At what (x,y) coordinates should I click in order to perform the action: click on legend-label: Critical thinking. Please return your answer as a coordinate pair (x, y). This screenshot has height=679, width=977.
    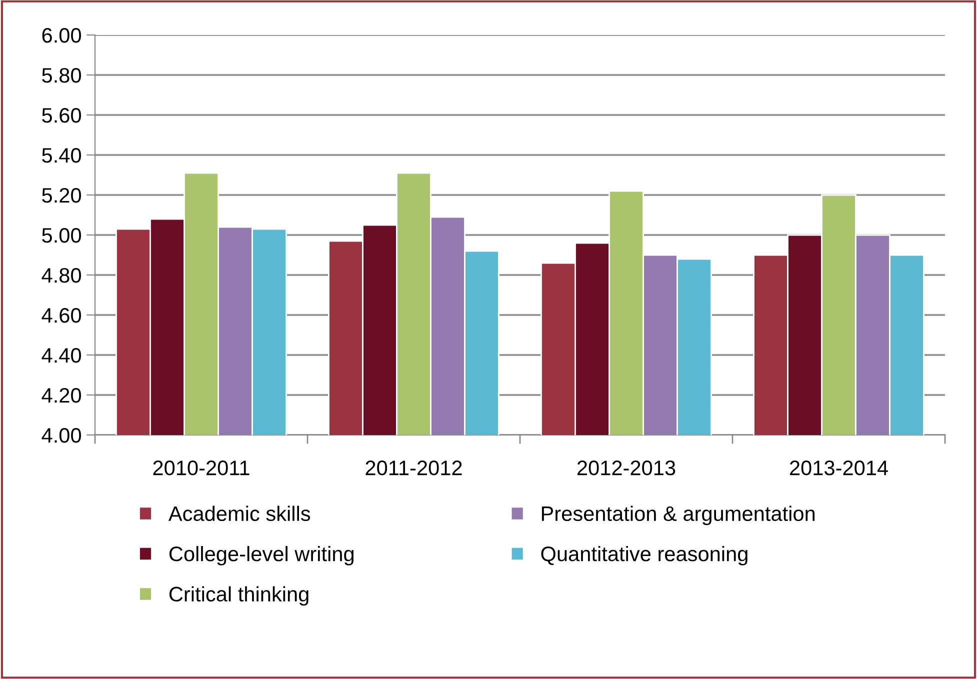
    Looking at the image, I should click on (238, 596).